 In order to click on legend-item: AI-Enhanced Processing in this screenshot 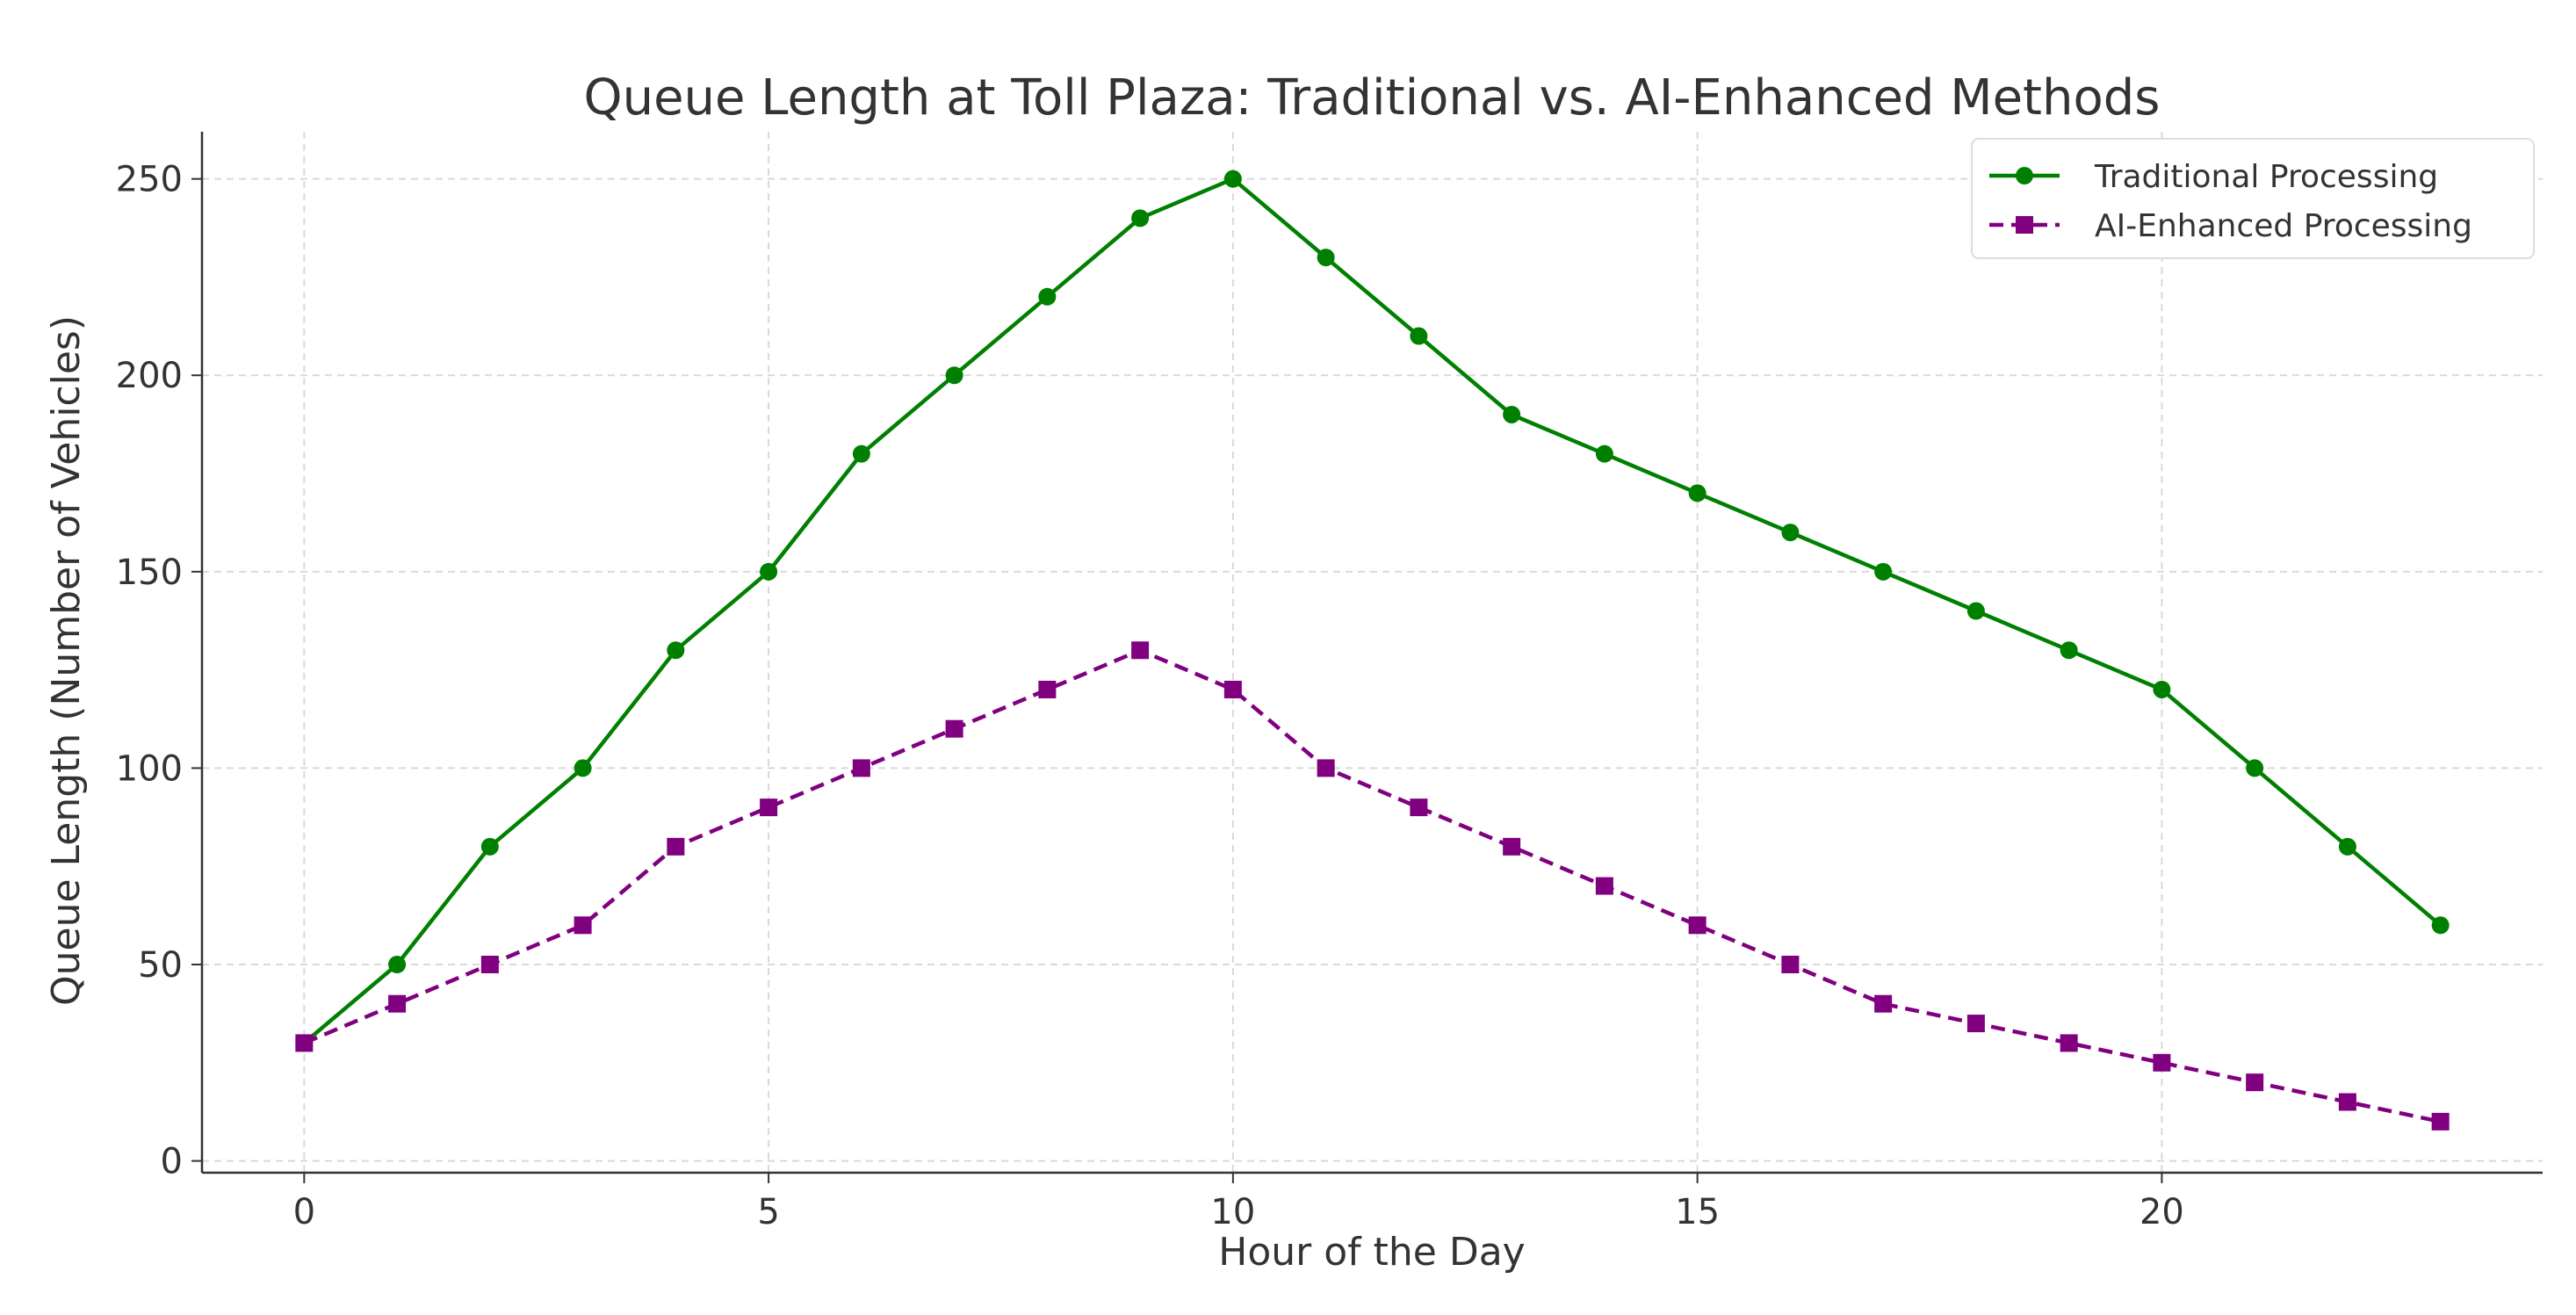, I will do `click(2230, 226)`.